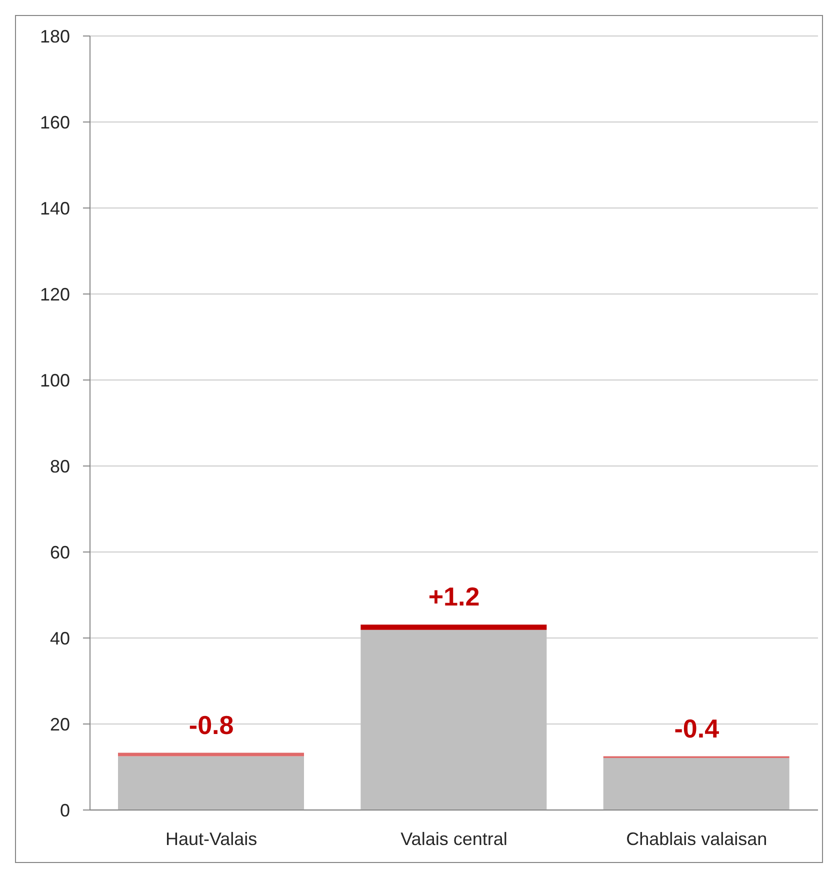 Image resolution: width=825 pixels, height=869 pixels. I want to click on y-tick-label: 140, so click(55, 208).